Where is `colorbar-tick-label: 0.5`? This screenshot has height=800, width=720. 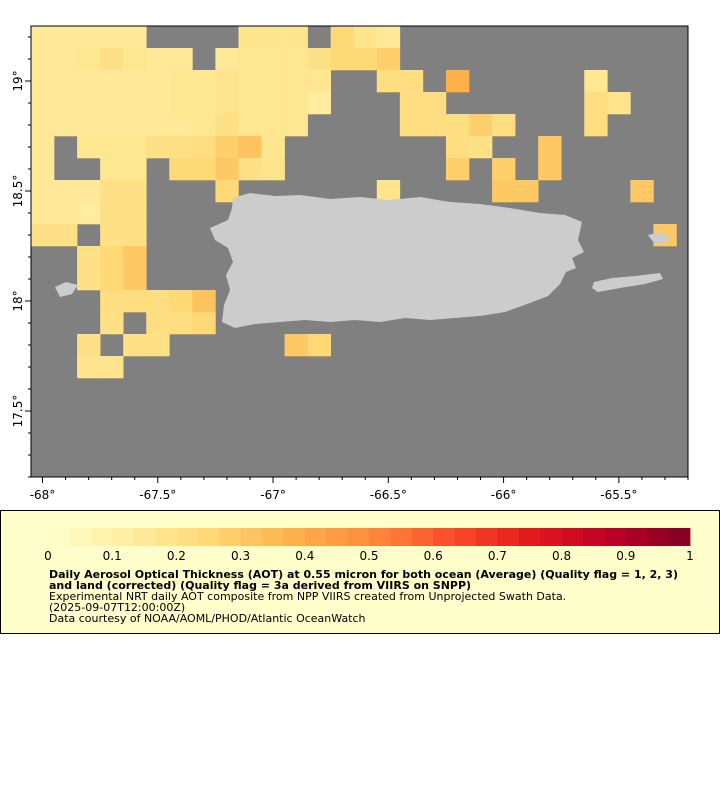 colorbar-tick-label: 0.5 is located at coordinates (368, 556).